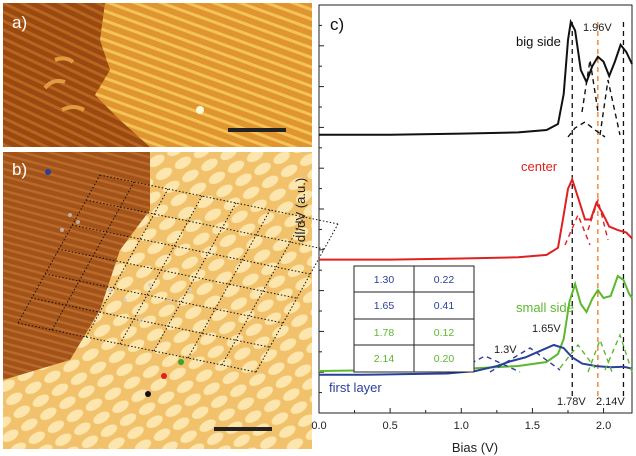  Describe the element at coordinates (476, 218) in the screenshot. I see `series-line-center` at that location.